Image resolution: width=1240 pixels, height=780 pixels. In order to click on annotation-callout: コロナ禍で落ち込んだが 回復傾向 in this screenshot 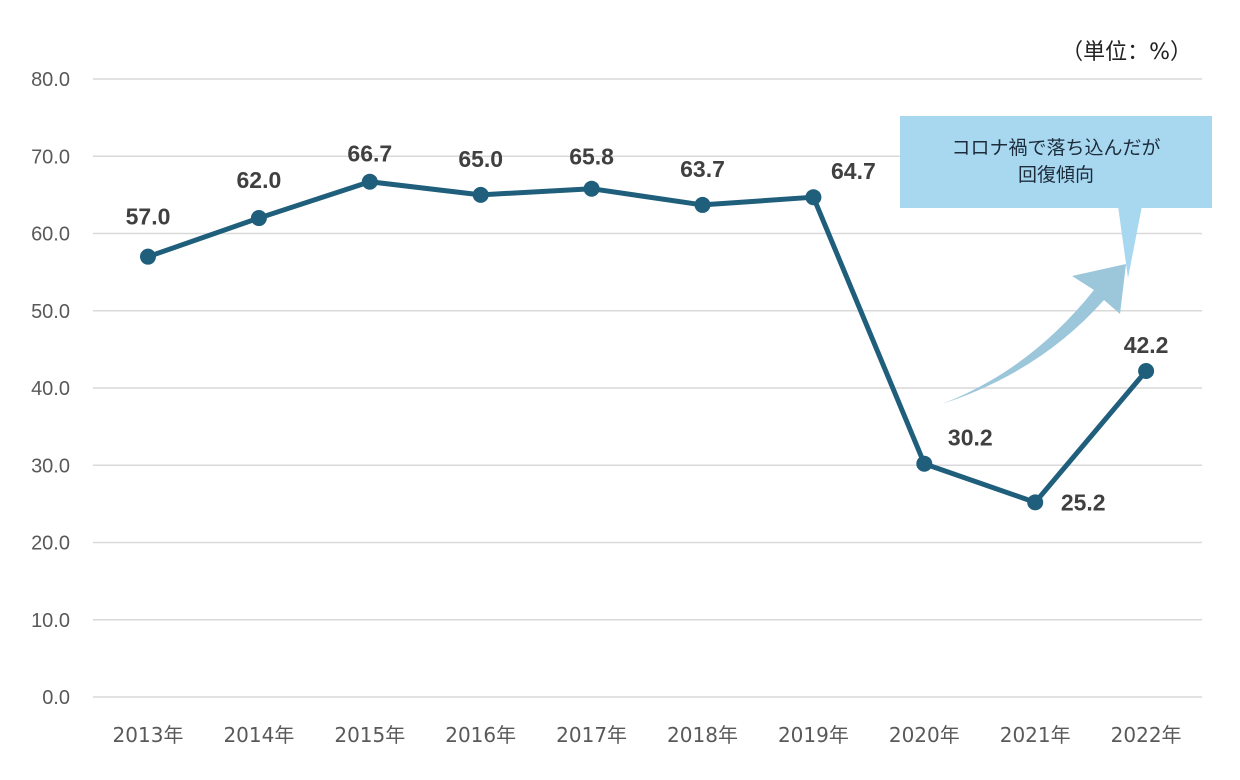, I will do `click(1056, 162)`.